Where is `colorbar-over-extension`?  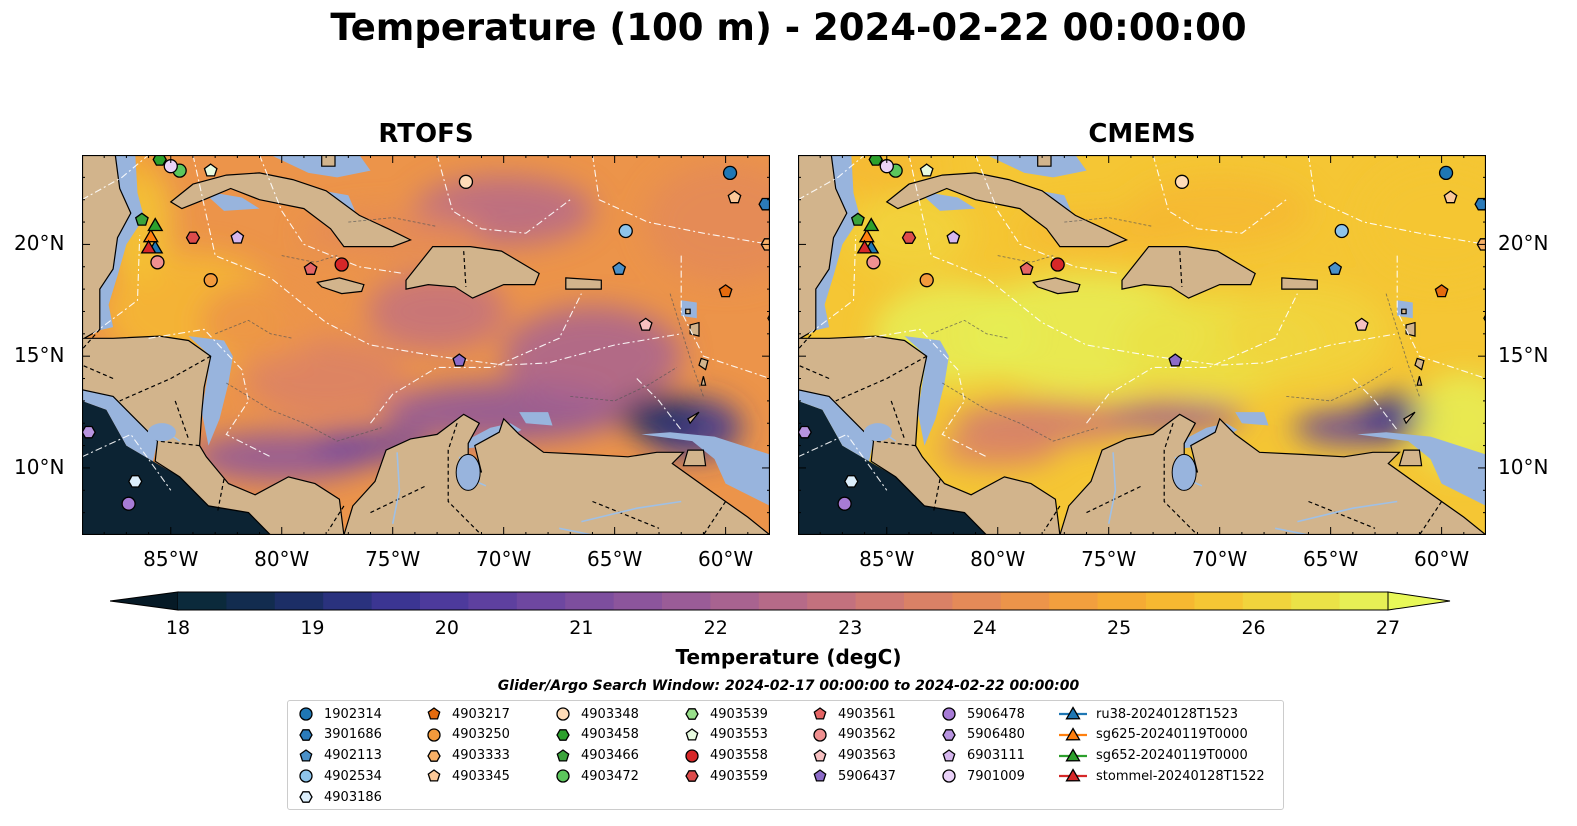
colorbar-over-extension is located at coordinates (1419, 601).